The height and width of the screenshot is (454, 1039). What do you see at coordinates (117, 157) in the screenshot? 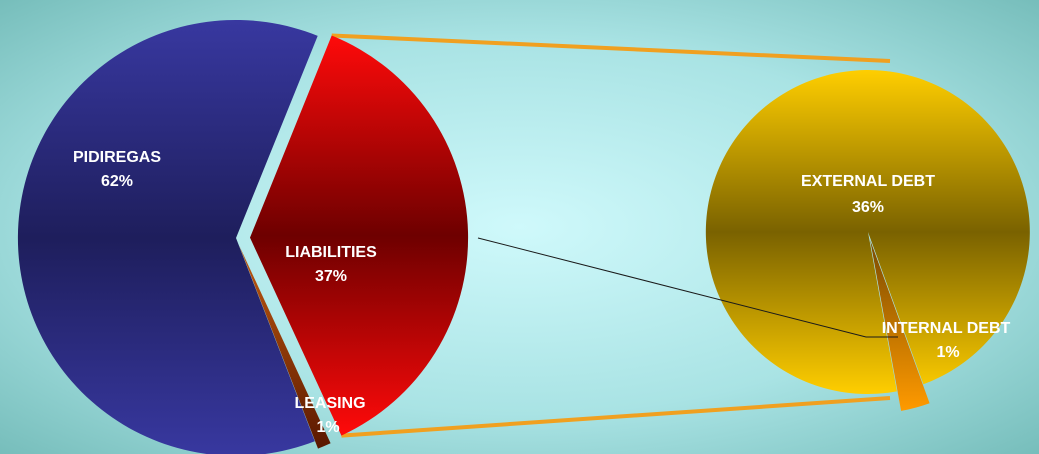
I see `data-label-pidiregas-name: PIDIREGAS` at bounding box center [117, 157].